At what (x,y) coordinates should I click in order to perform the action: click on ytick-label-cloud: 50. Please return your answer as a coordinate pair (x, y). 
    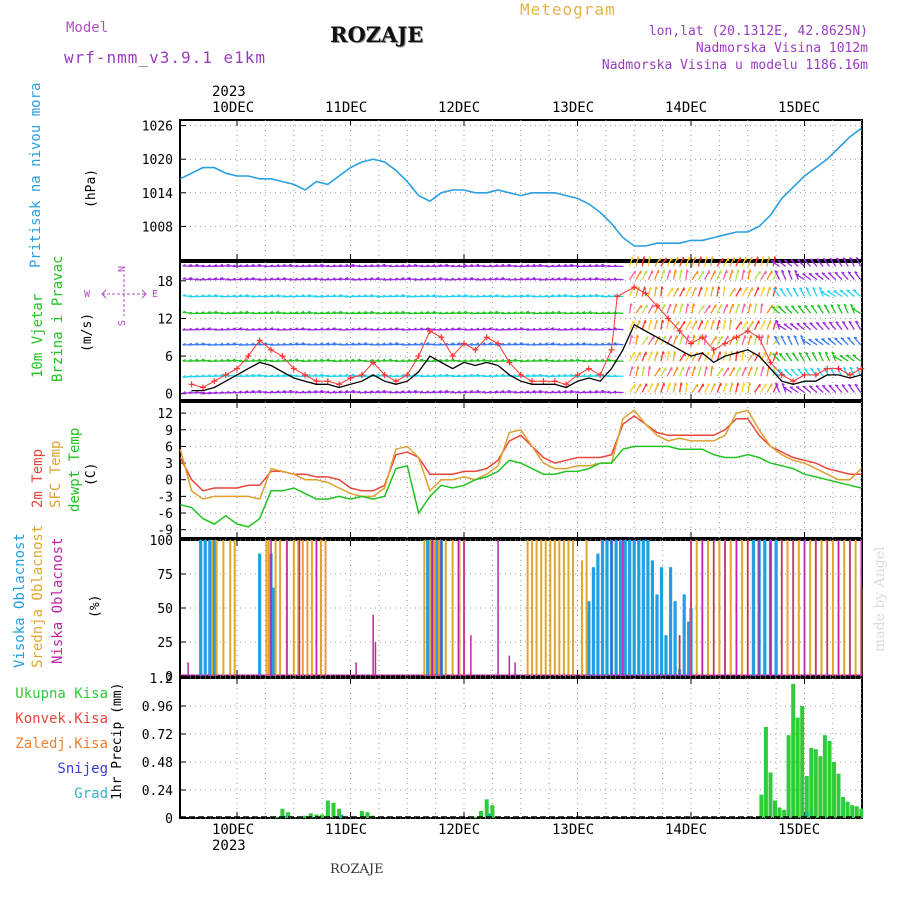
    Looking at the image, I should click on (165, 609).